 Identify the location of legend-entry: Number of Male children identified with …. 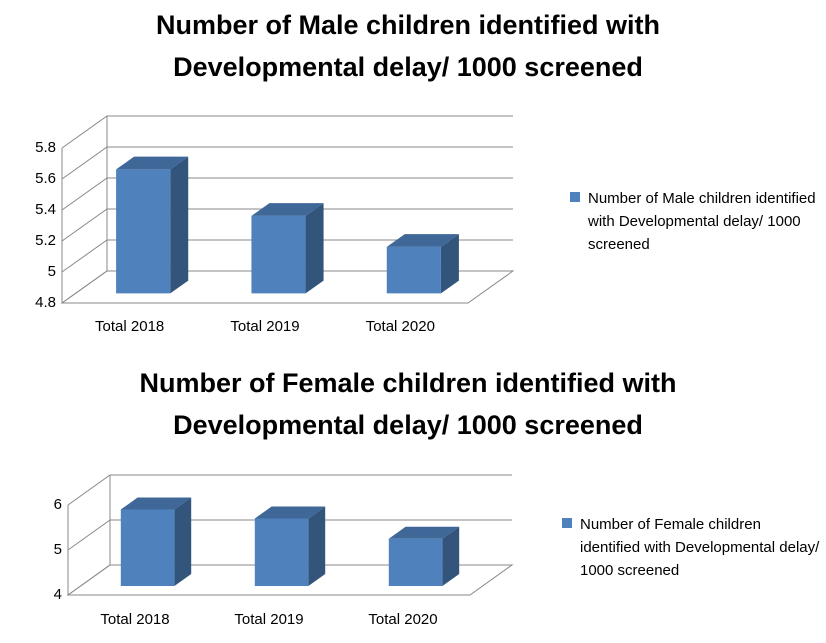
(698, 221).